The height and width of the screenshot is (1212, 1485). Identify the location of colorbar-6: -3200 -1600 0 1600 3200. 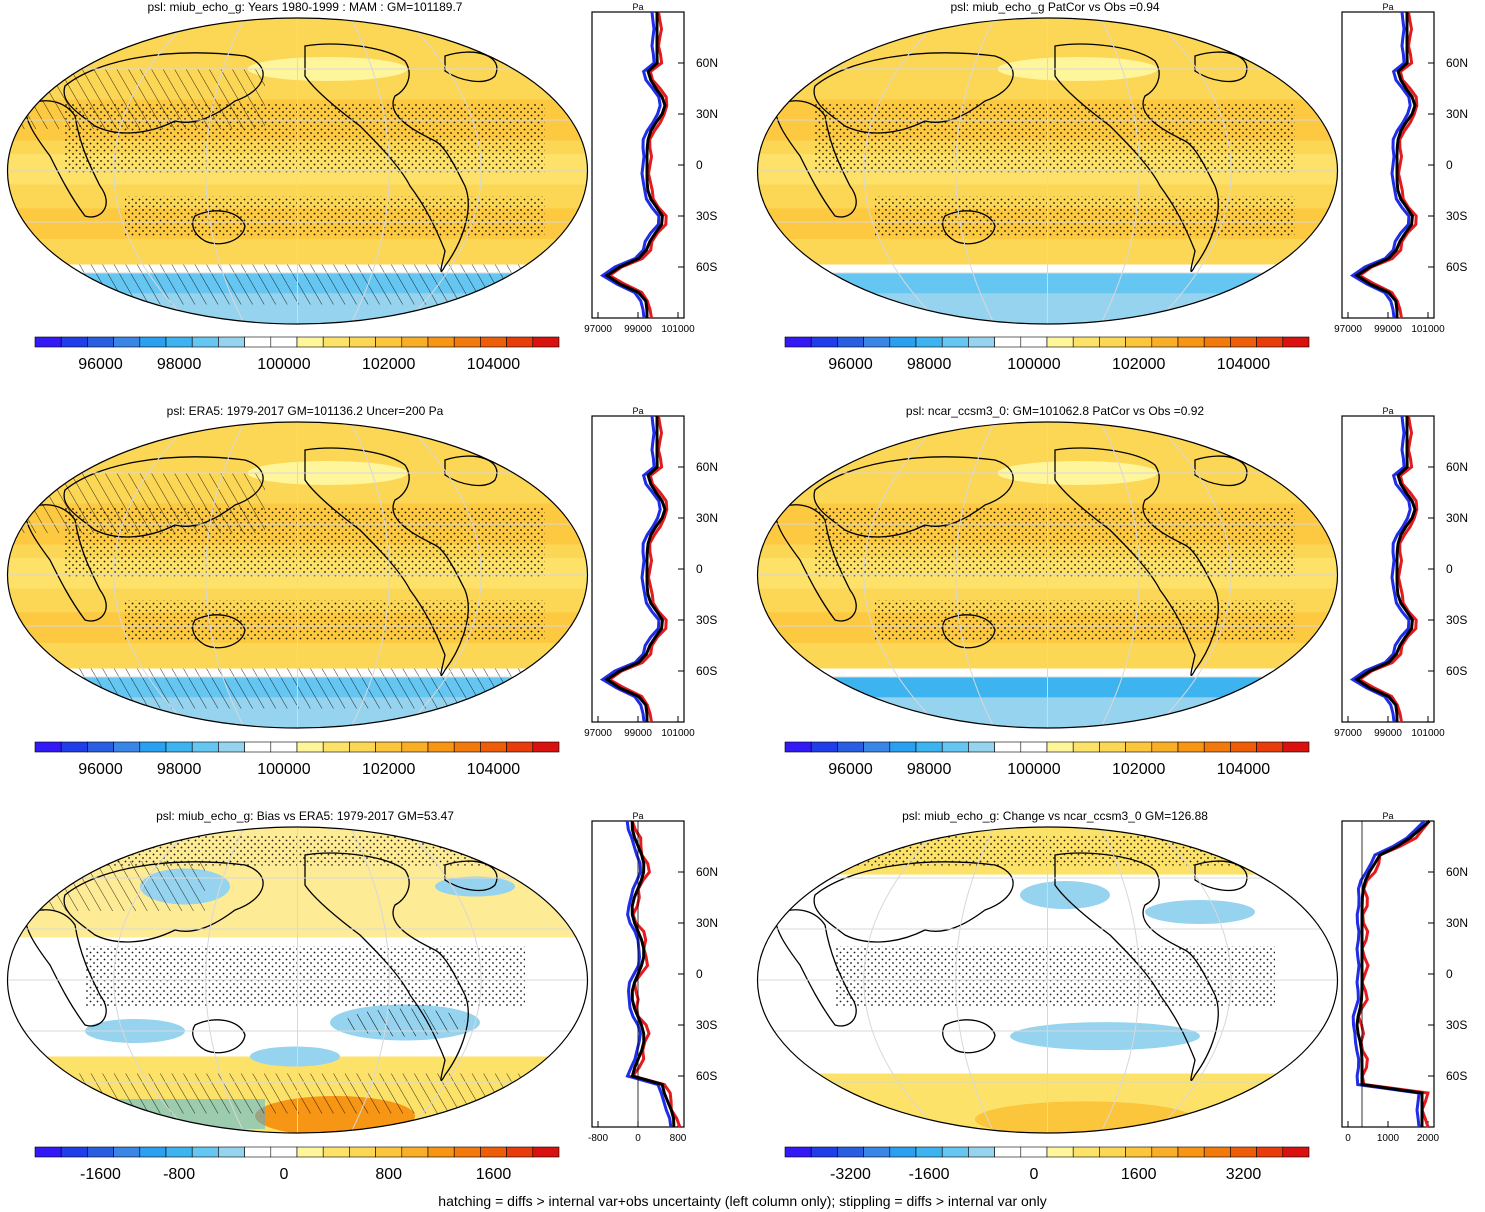
(1047, 1166).